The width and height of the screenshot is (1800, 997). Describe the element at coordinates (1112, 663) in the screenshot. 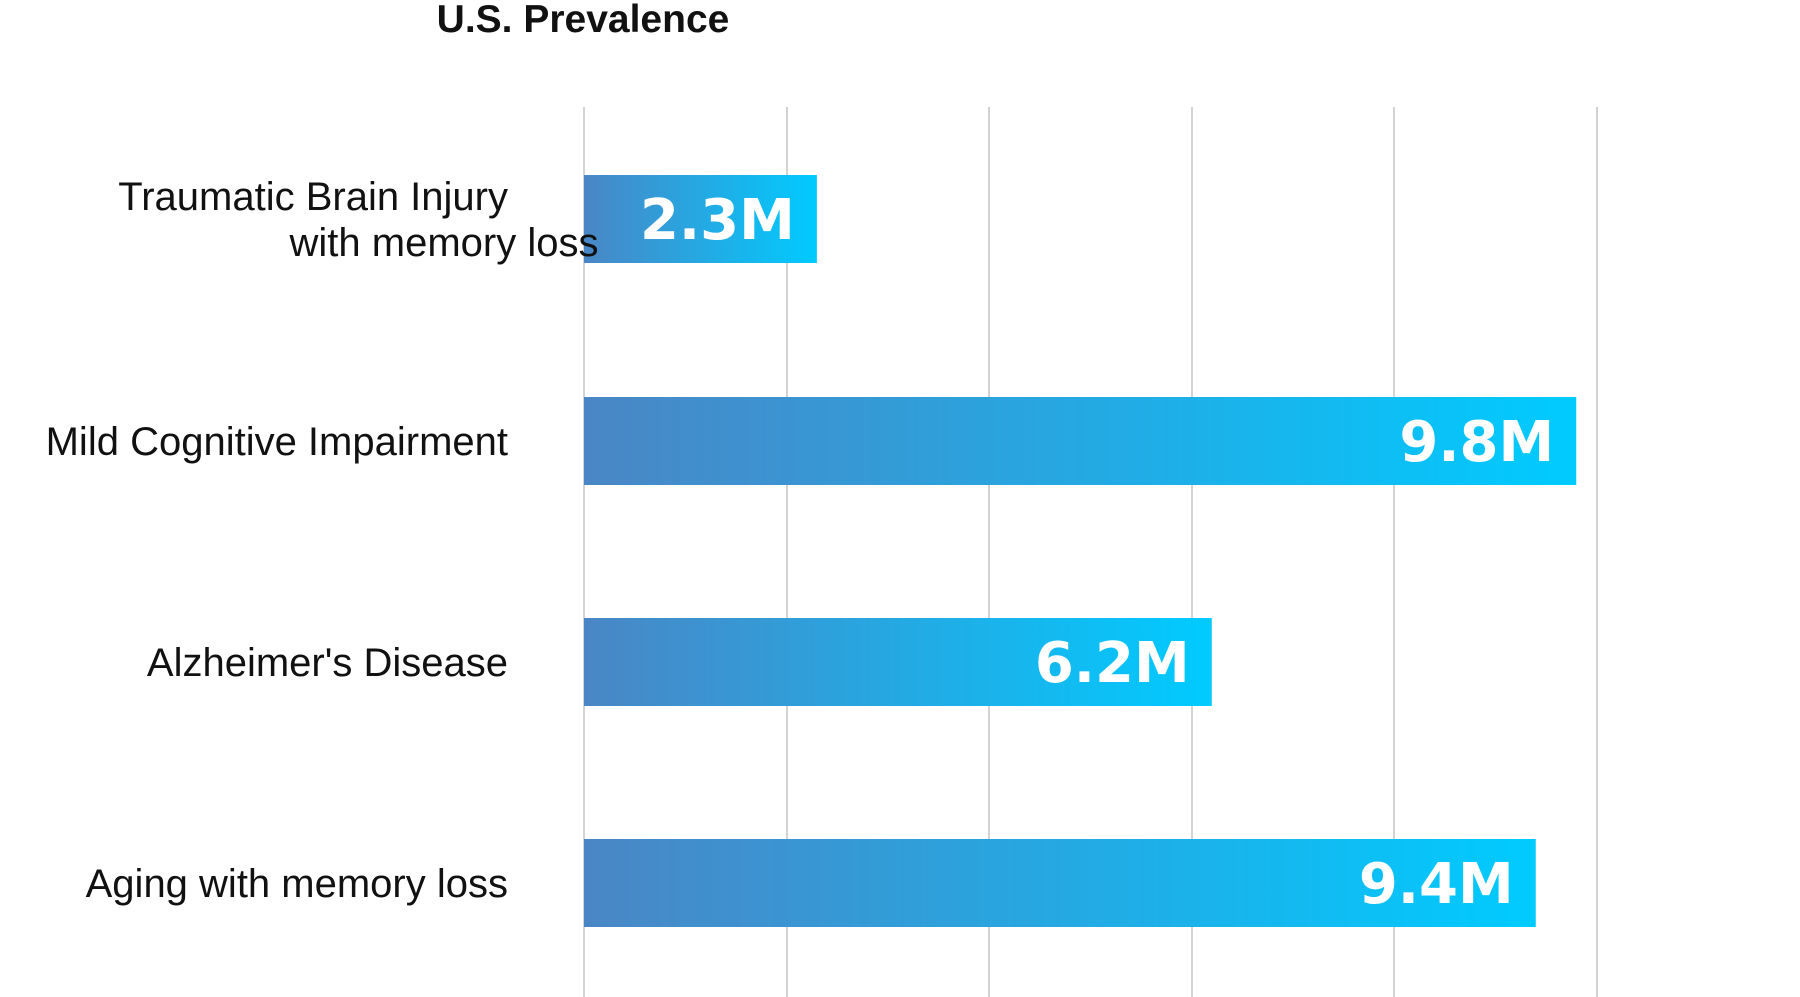

I see `data-label: 6.2M` at that location.